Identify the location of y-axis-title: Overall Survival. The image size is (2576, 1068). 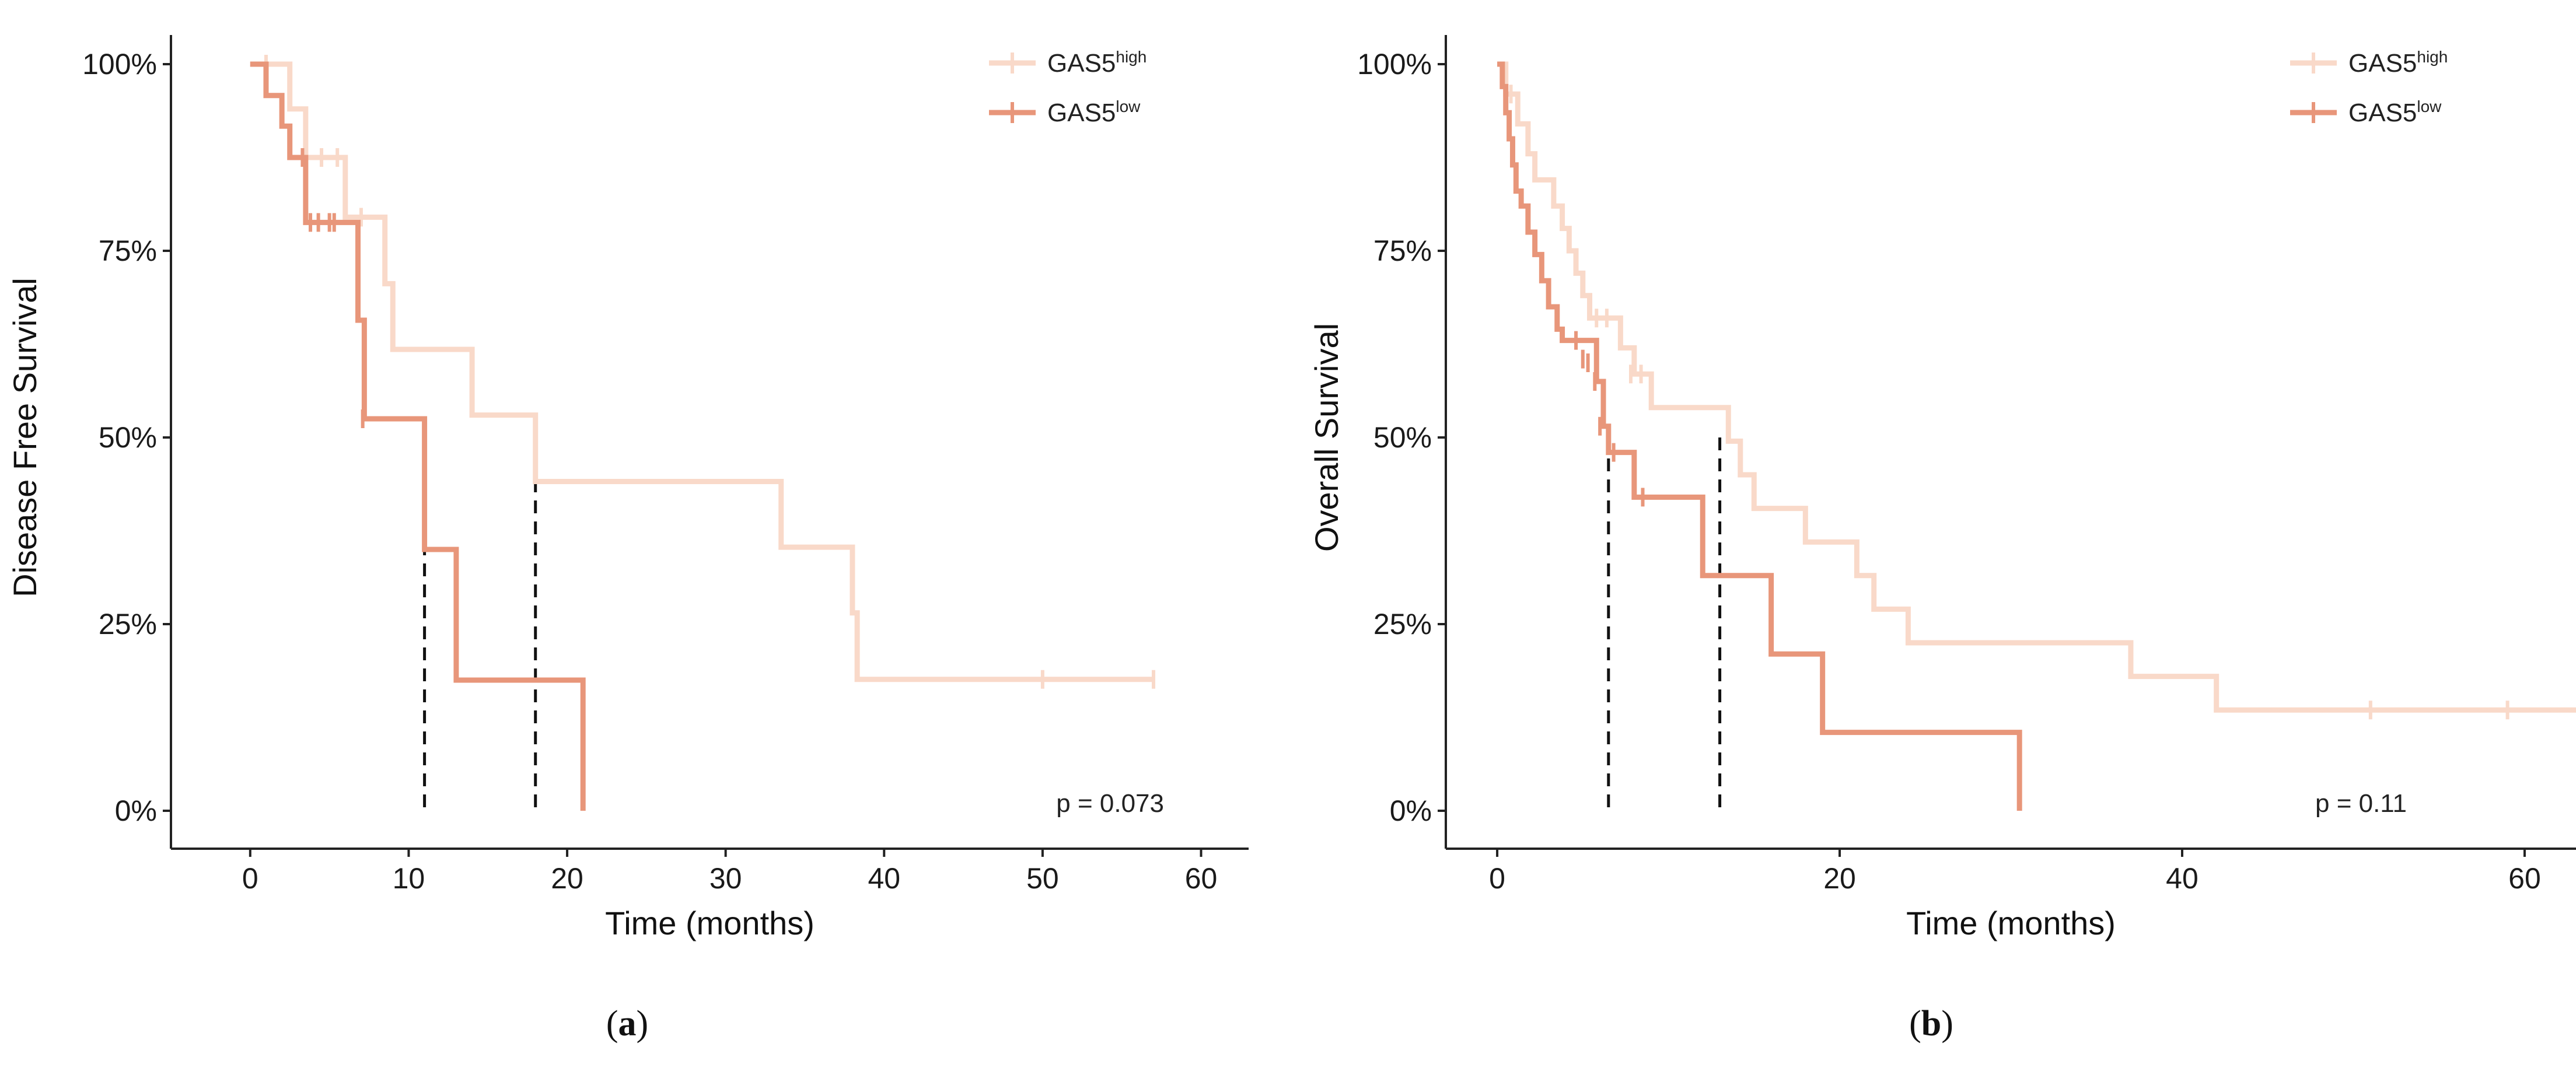
(1326, 437).